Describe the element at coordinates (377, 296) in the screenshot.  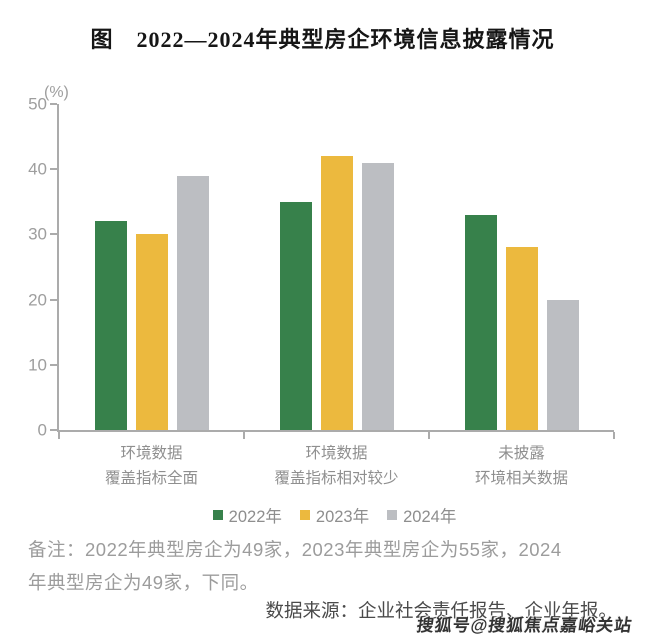
I see `bar-2024年-group2` at that location.